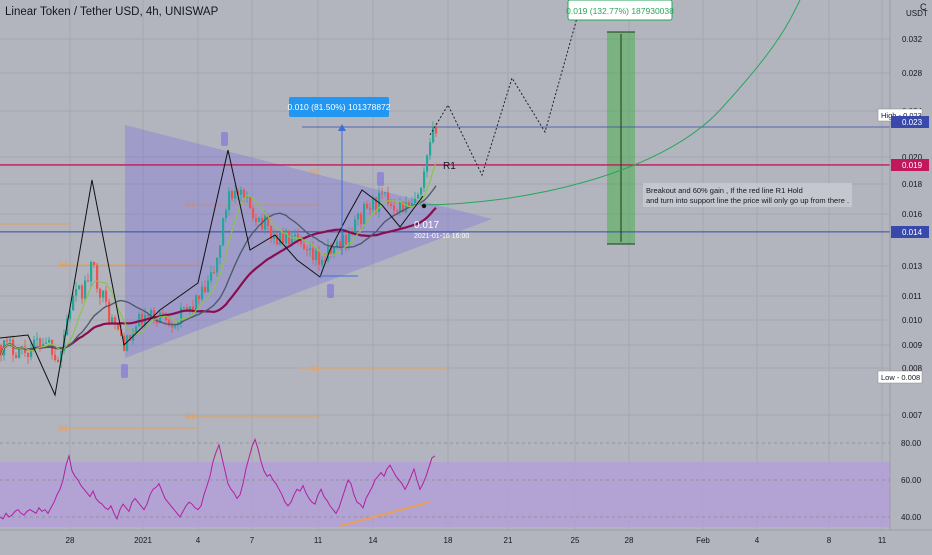  Describe the element at coordinates (917, 13) in the screenshot. I see `currency-label: USDT` at that location.